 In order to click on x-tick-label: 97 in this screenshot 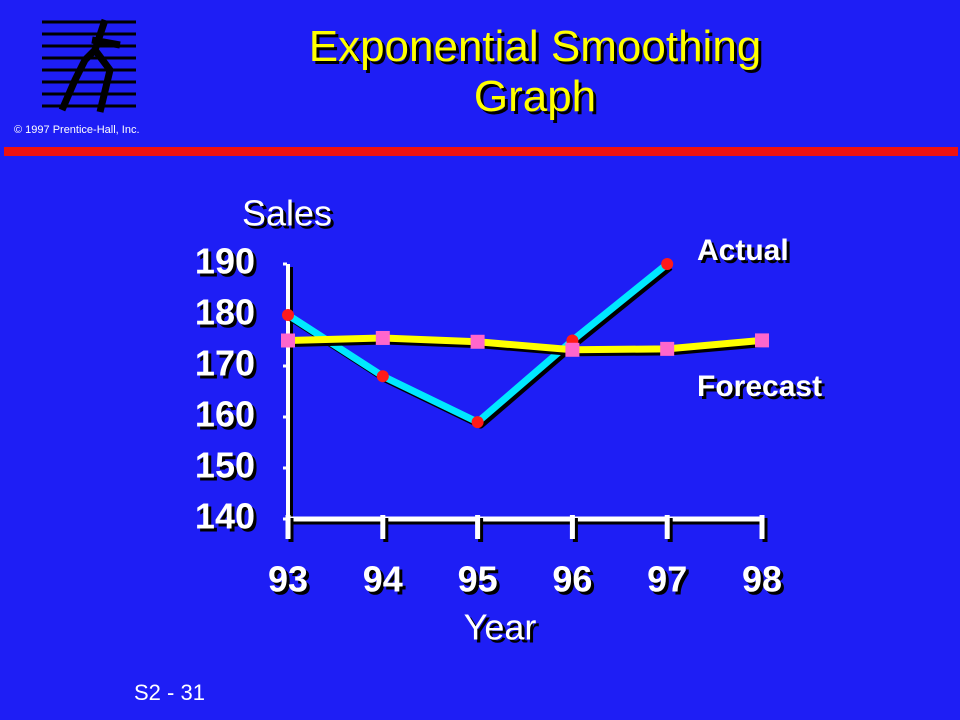, I will do `click(667, 579)`.